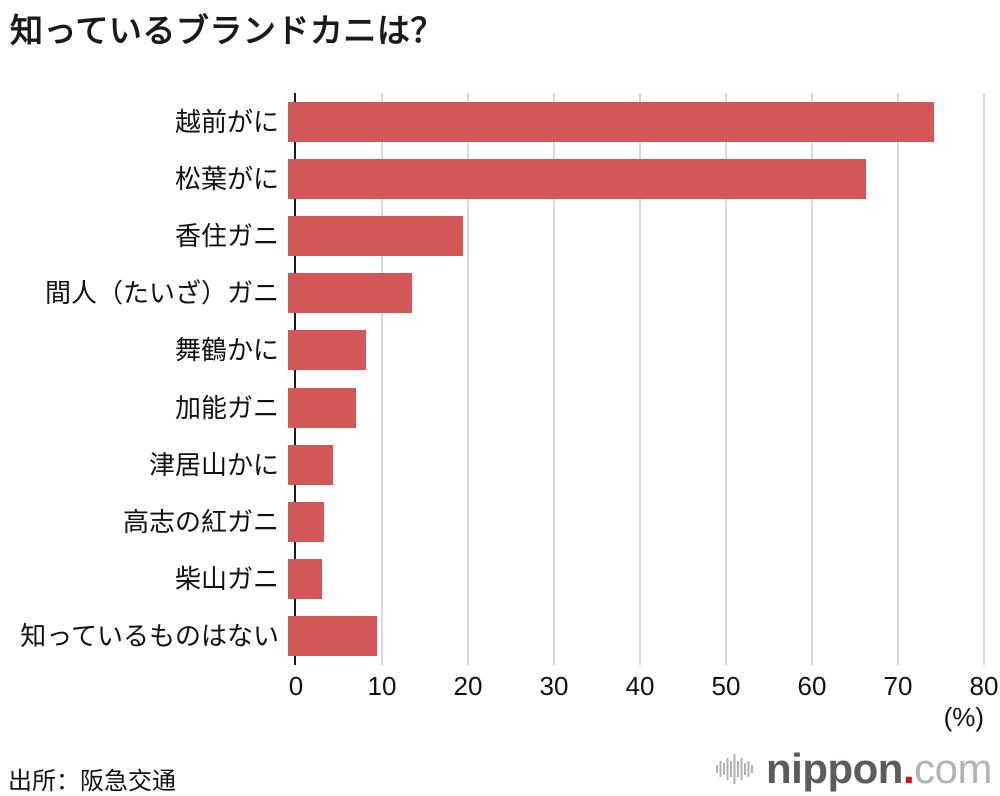 Image resolution: width=1000 pixels, height=796 pixels. I want to click on x-axis-ticks: 0 10 20 30 40 50 60 70 80, so click(644, 687).